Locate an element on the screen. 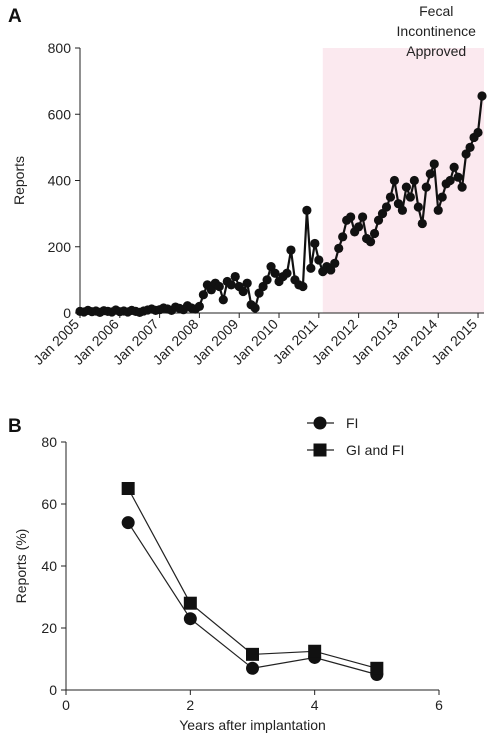  panel-b-y-tick-label: 60 is located at coordinates (49, 504).